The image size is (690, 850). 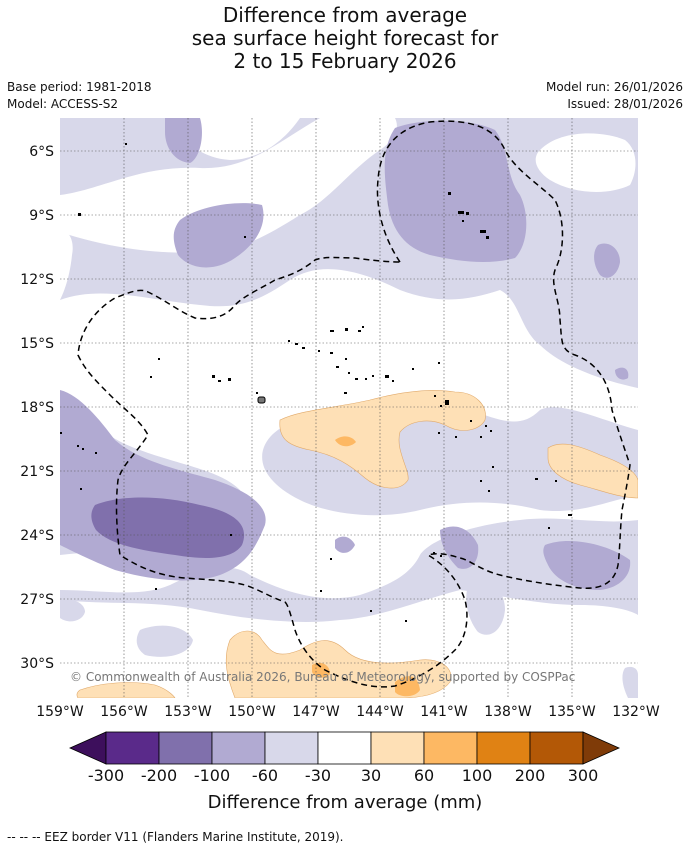 I want to click on colorbar, so click(x=344, y=748).